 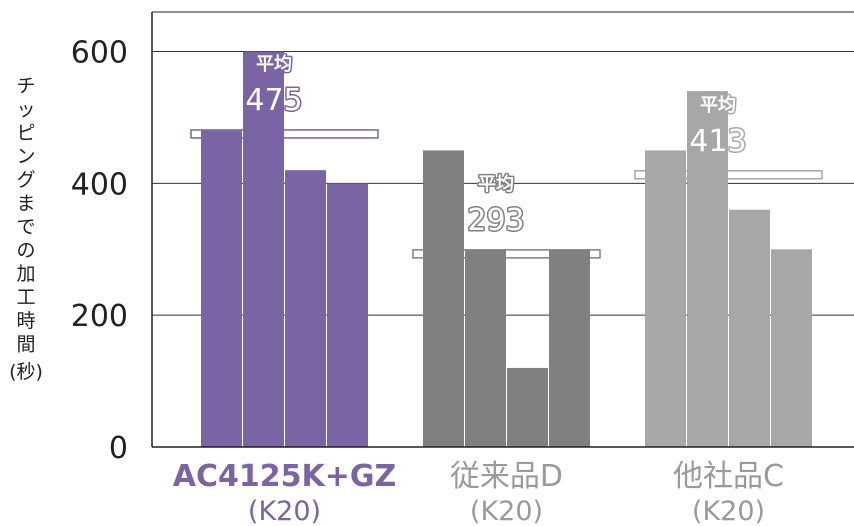 I want to click on y-tick-label: 400, so click(x=99, y=184).